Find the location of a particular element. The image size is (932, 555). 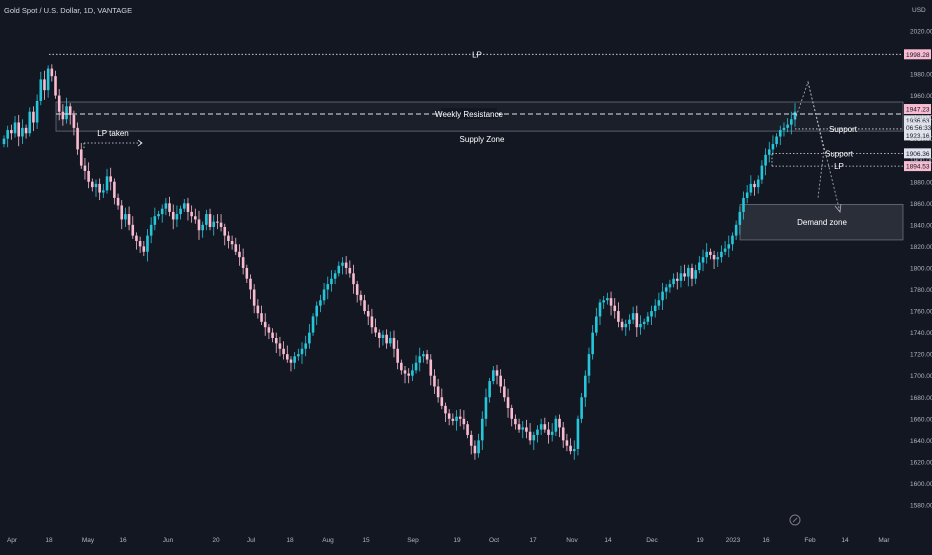

x-tick-label: 14 is located at coordinates (608, 540).